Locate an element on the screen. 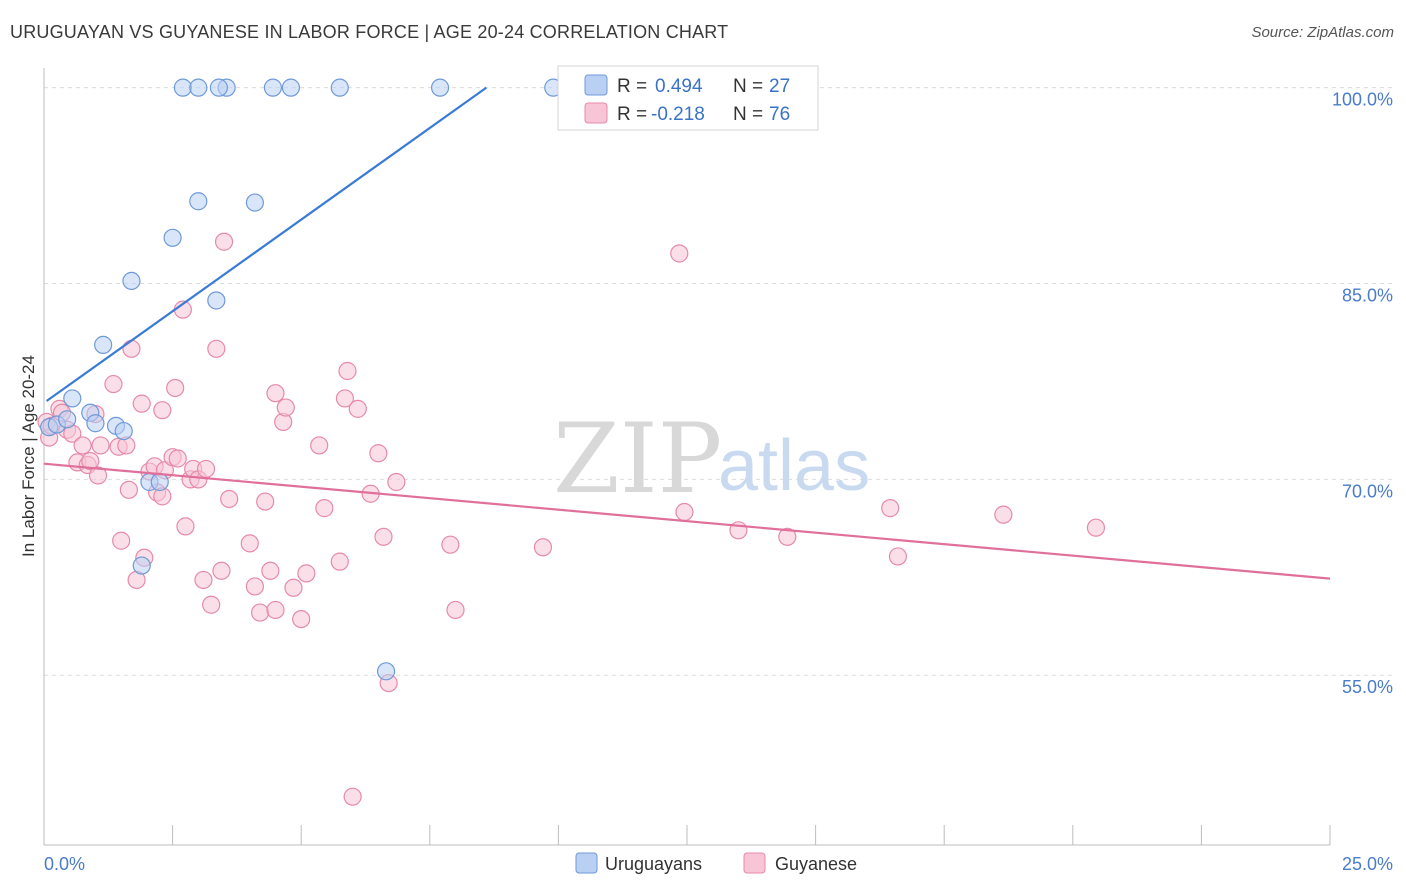 The width and height of the screenshot is (1406, 892). legend-n-label-2: N = is located at coordinates (748, 114).